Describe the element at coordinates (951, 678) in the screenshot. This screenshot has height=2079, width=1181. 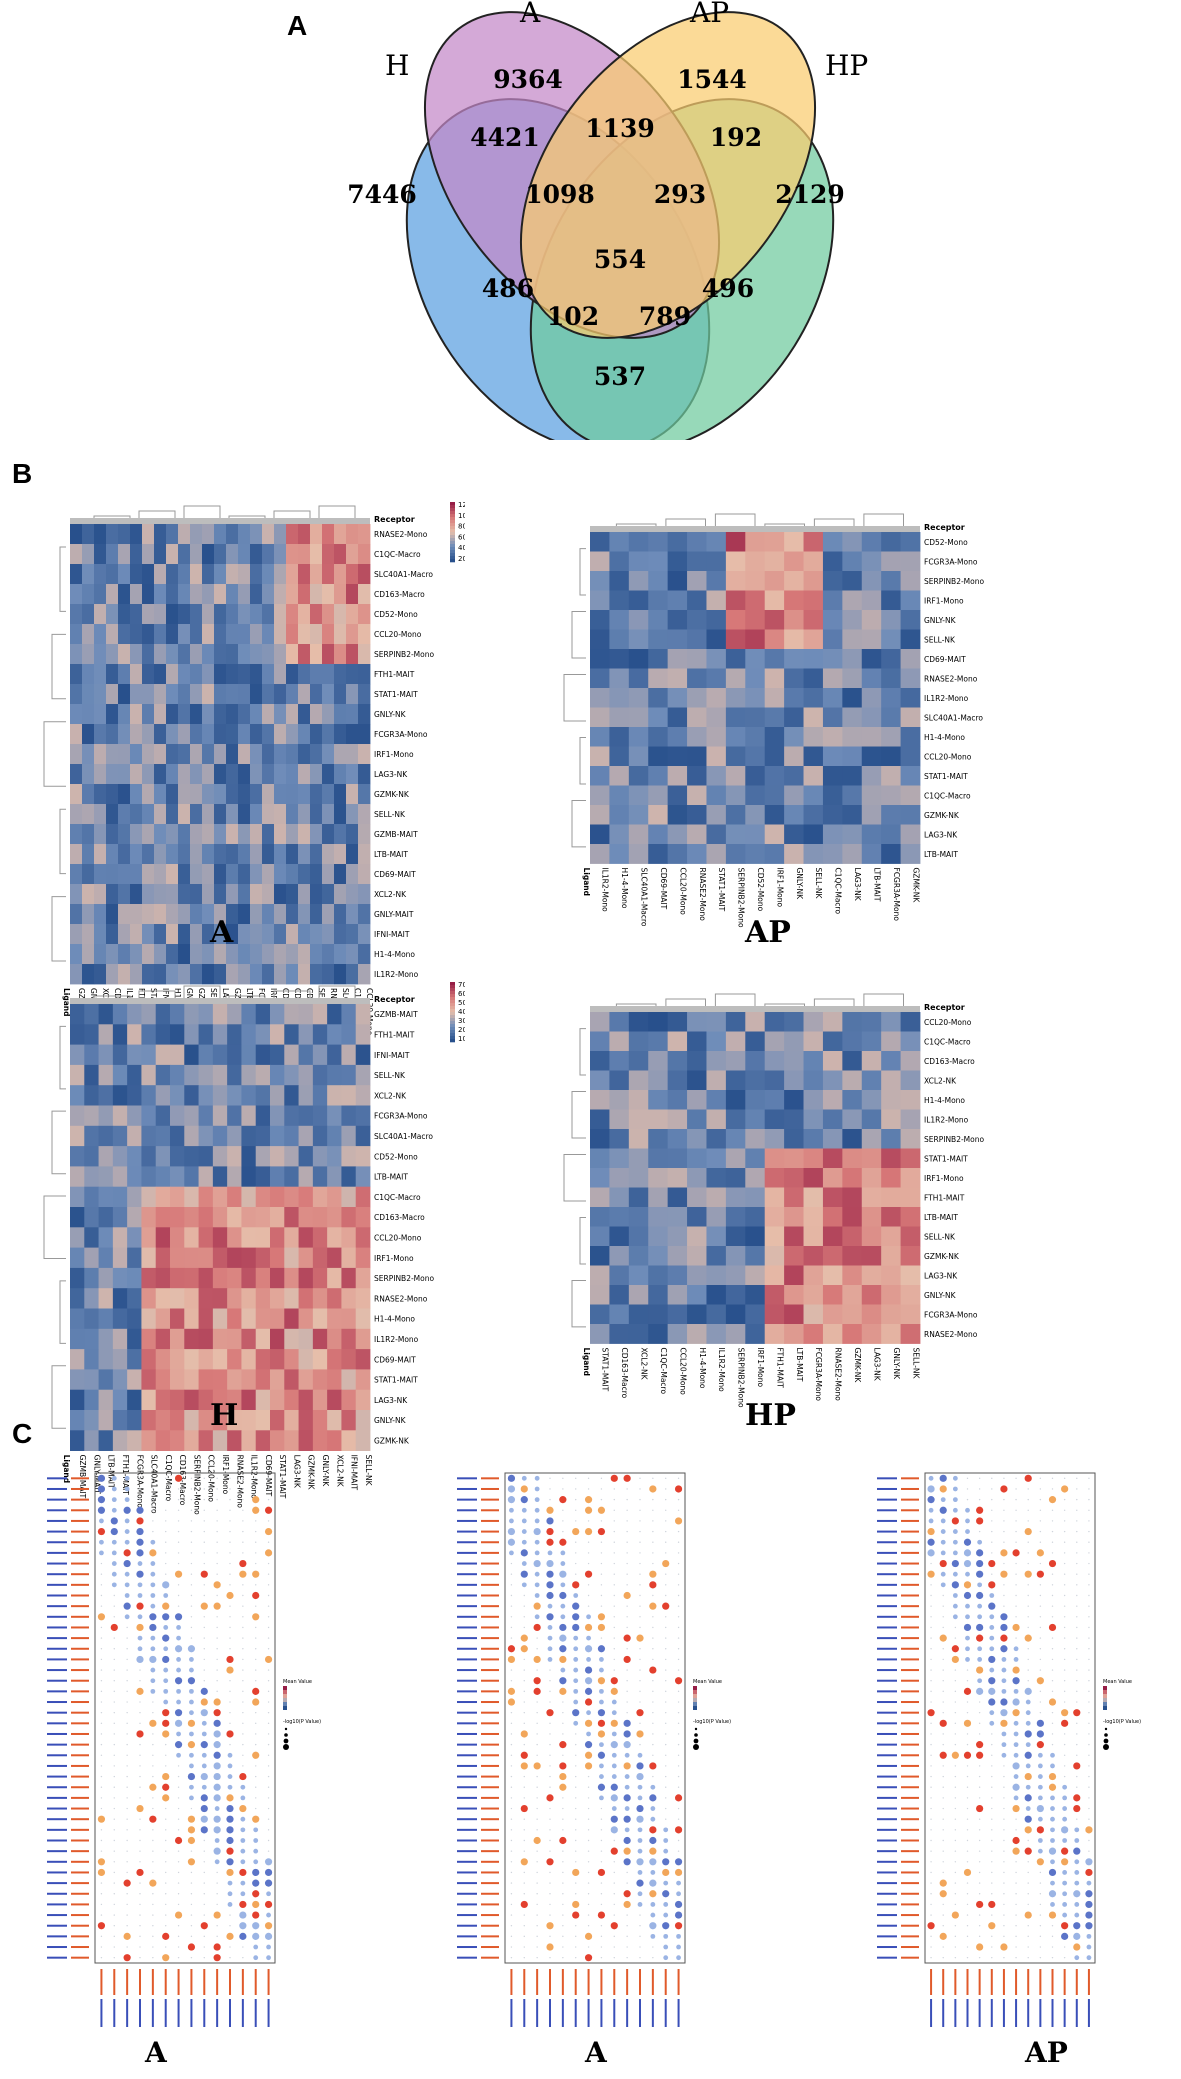
I see `row-label: RNASE2-Mono` at that location.